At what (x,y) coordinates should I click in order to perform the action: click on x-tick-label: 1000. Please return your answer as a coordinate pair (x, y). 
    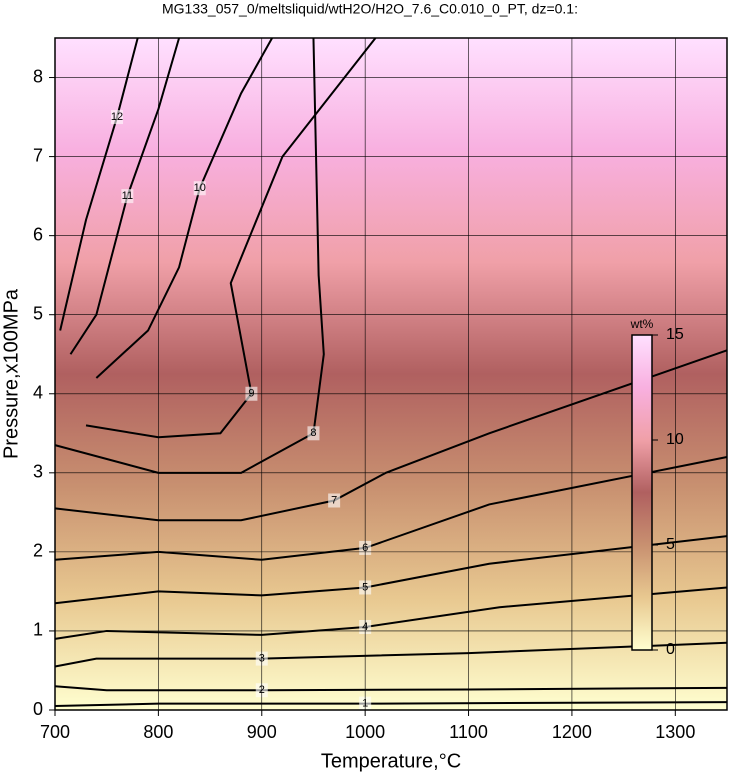
    Looking at the image, I should click on (365, 732).